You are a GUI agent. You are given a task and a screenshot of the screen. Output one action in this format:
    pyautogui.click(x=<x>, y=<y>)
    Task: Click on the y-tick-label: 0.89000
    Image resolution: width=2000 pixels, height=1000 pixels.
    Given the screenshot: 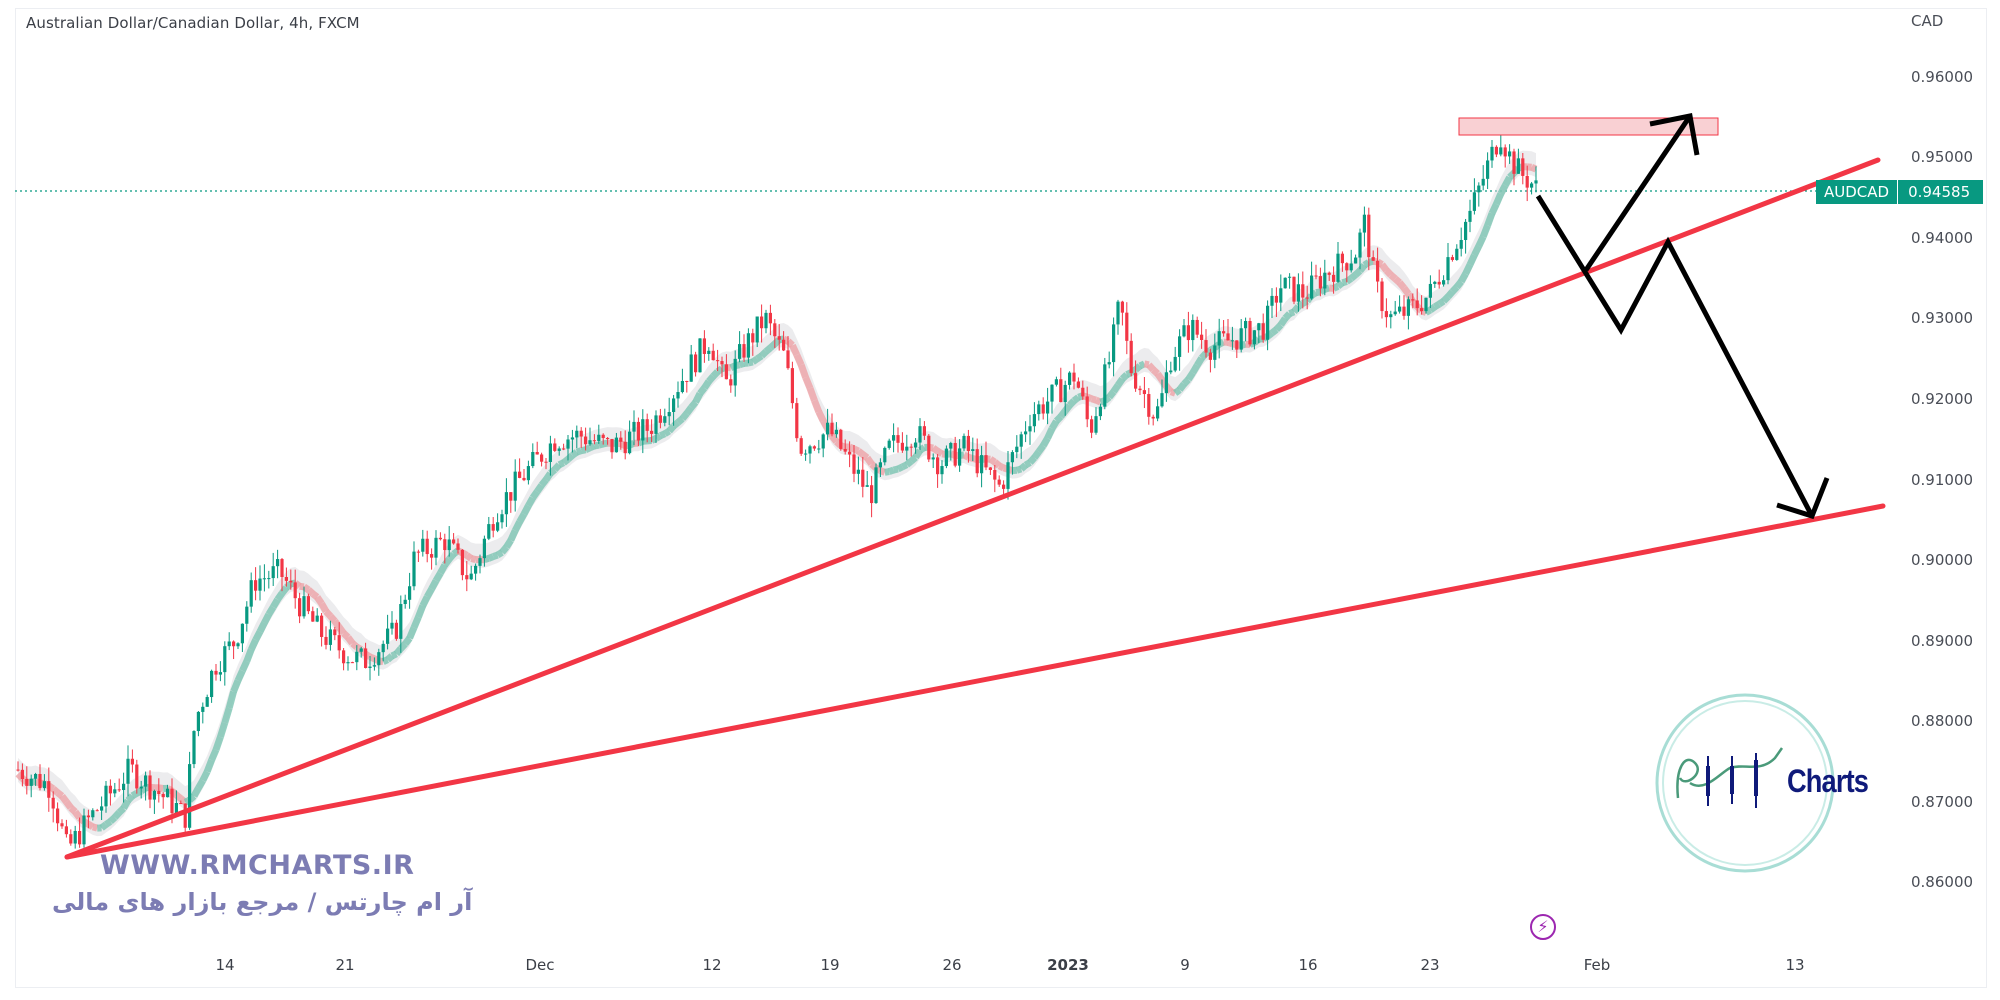 What is the action you would take?
    pyautogui.click(x=1942, y=641)
    